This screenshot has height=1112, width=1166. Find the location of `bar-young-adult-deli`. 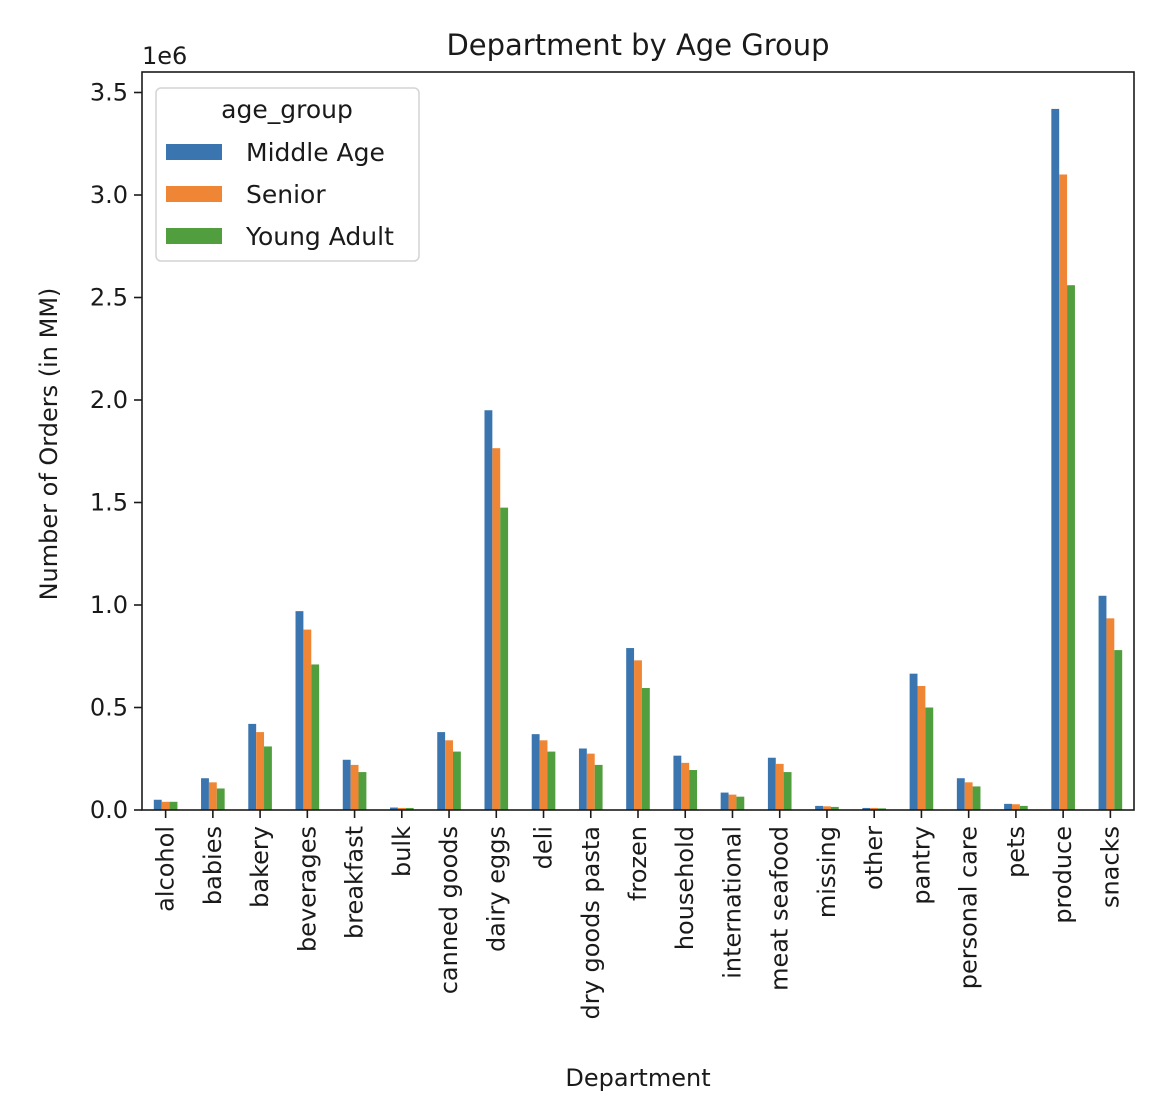

bar-young-adult-deli is located at coordinates (551, 780).